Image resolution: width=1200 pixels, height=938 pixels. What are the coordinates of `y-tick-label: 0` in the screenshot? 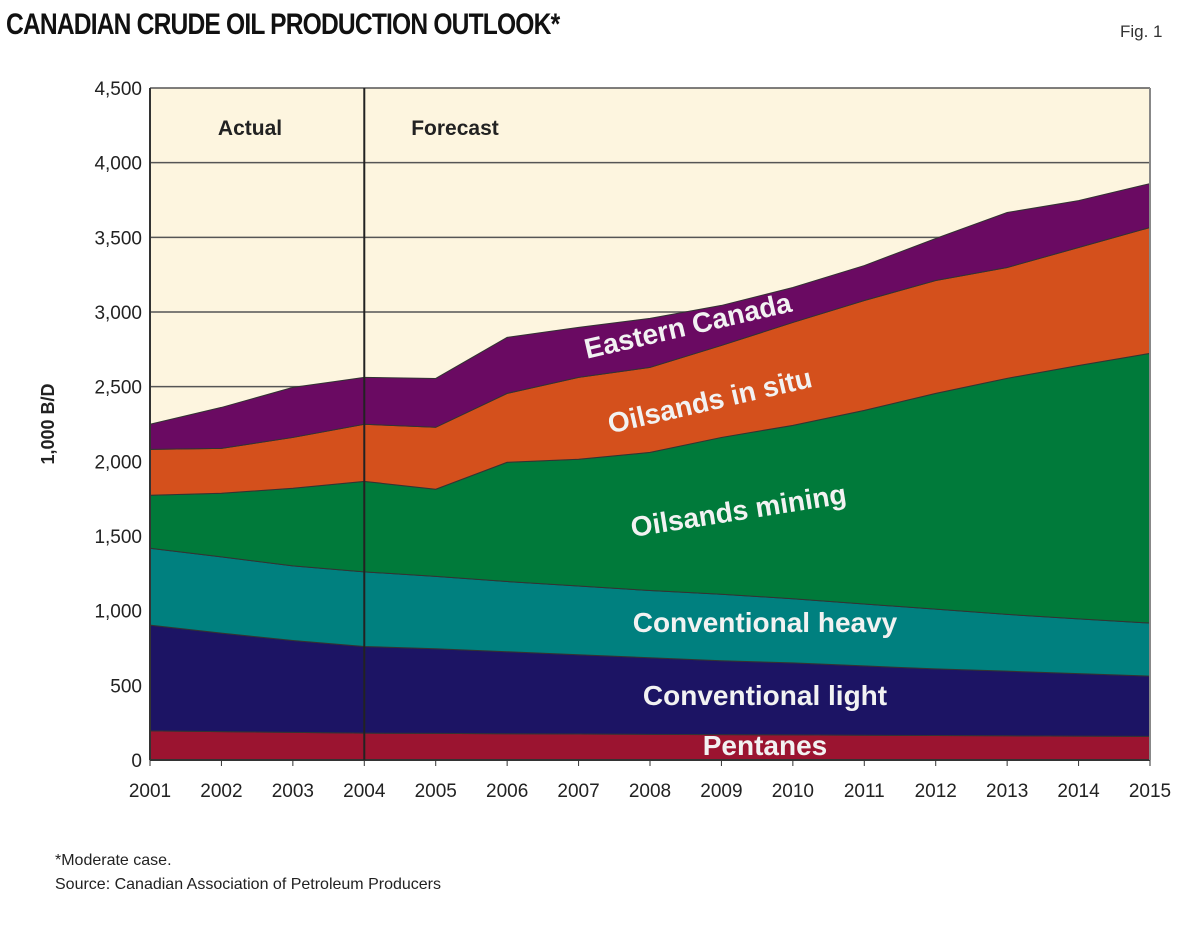 It's located at (136, 761).